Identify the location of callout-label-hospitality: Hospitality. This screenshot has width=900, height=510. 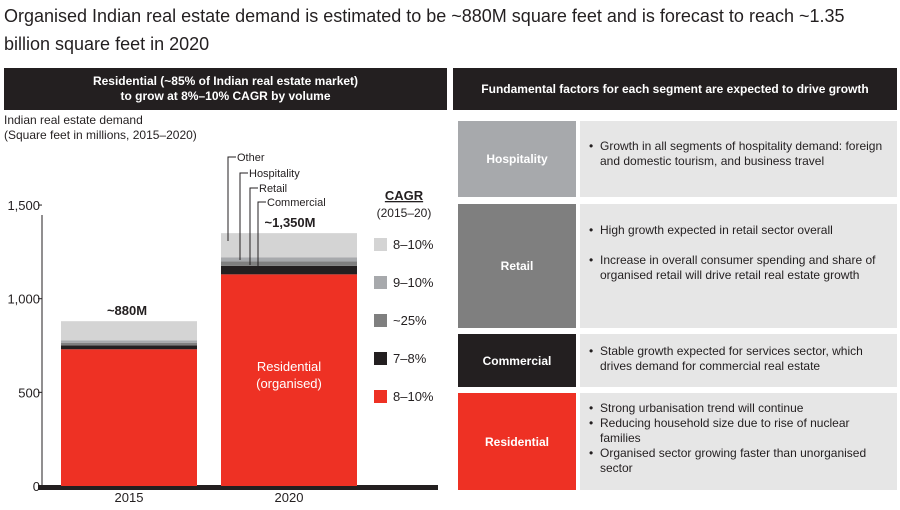
(274, 174).